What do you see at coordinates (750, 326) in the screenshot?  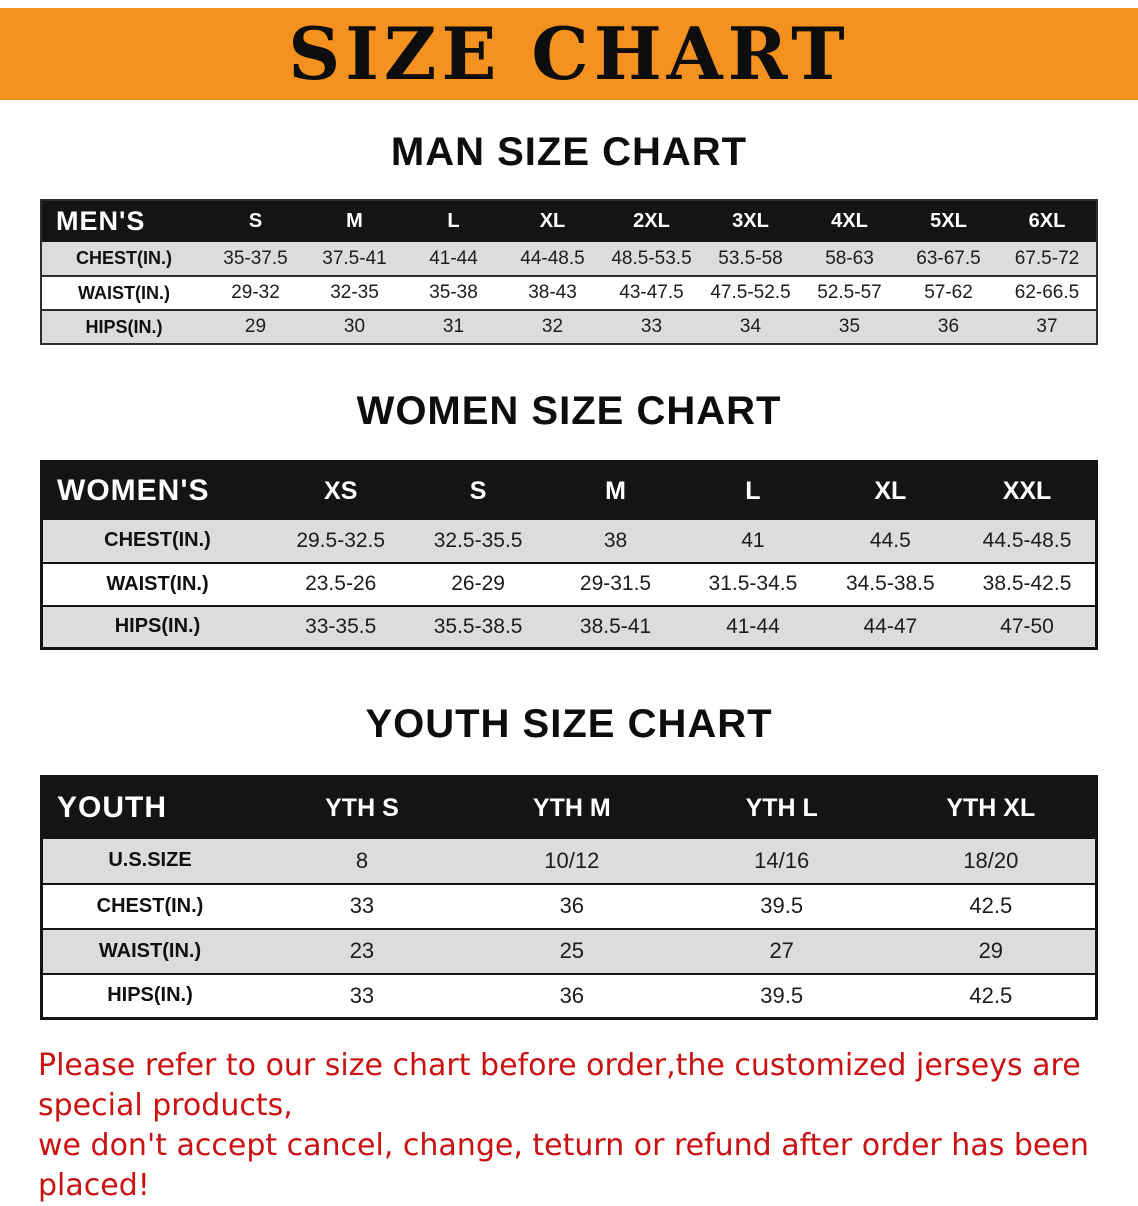 I see `size-cell: 34` at bounding box center [750, 326].